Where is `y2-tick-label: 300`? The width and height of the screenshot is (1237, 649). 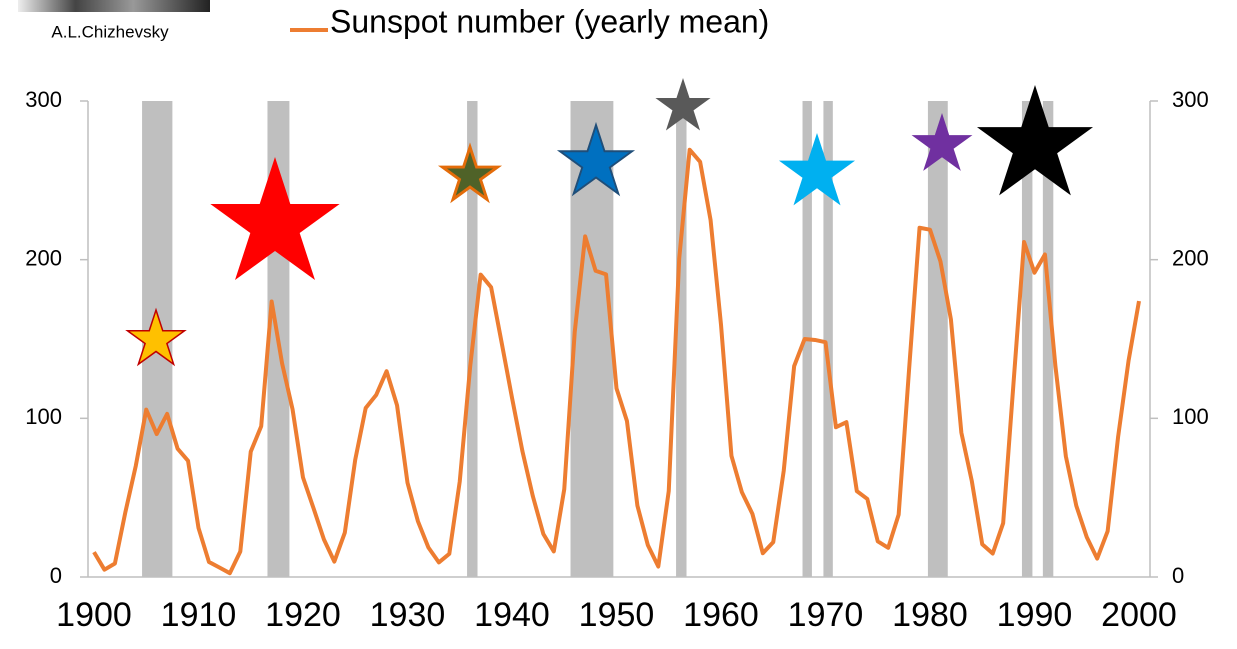
y2-tick-label: 300 is located at coordinates (1190, 99).